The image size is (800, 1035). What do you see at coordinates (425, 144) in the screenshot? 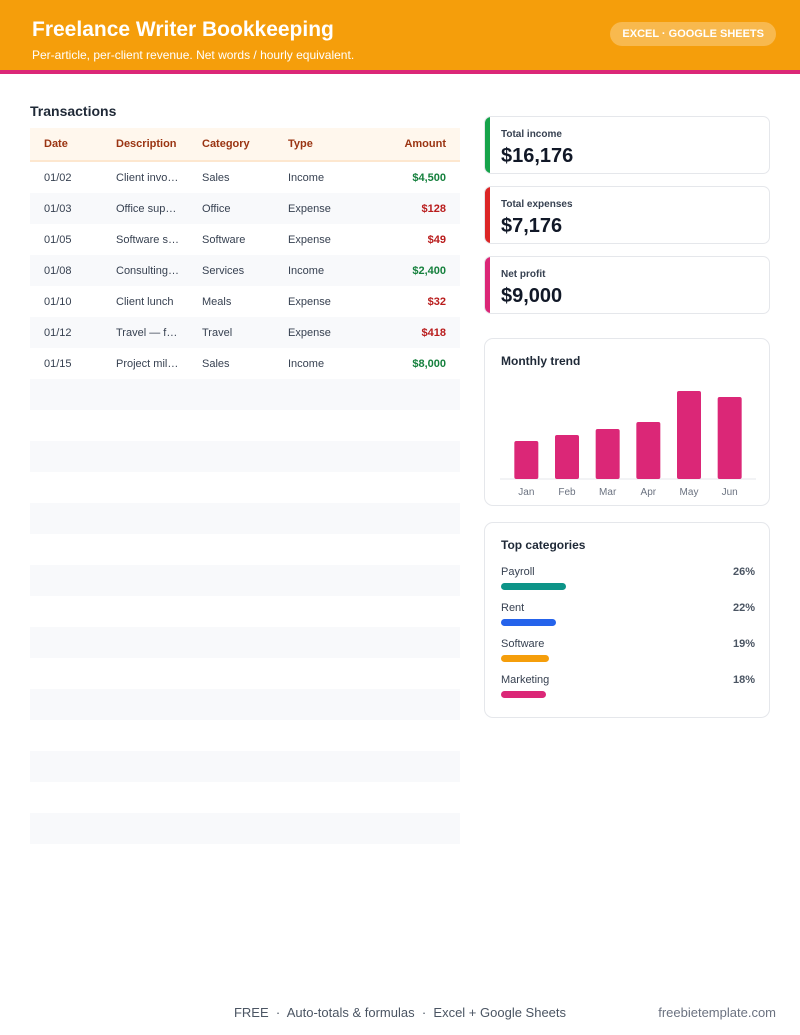
I see `column-header-amount: Amount` at bounding box center [425, 144].